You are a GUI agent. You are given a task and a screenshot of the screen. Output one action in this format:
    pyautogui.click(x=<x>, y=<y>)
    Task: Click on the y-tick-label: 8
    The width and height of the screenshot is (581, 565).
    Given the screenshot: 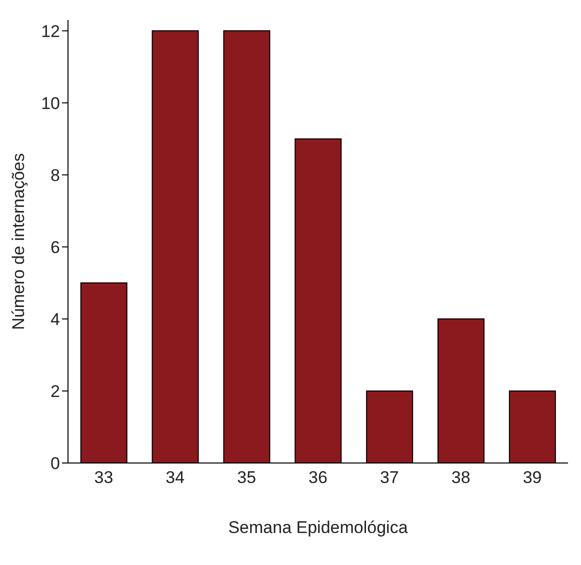 What is the action you would take?
    pyautogui.click(x=55, y=175)
    